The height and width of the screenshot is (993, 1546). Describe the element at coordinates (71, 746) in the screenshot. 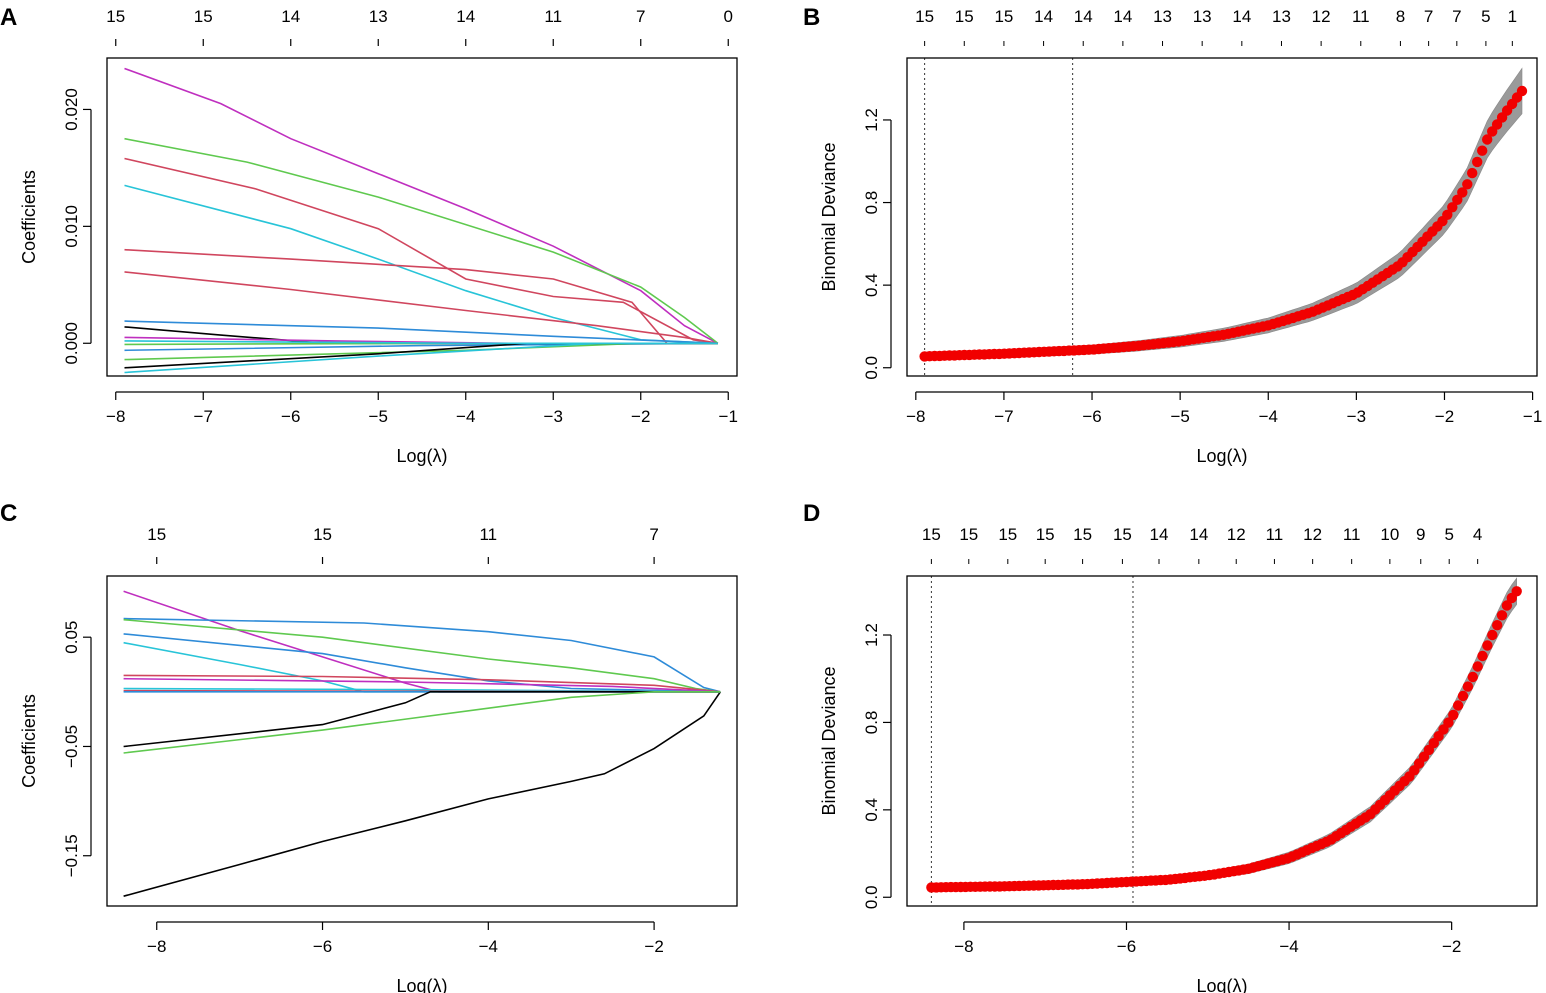

I see `y-tick-label: −0.05` at that location.